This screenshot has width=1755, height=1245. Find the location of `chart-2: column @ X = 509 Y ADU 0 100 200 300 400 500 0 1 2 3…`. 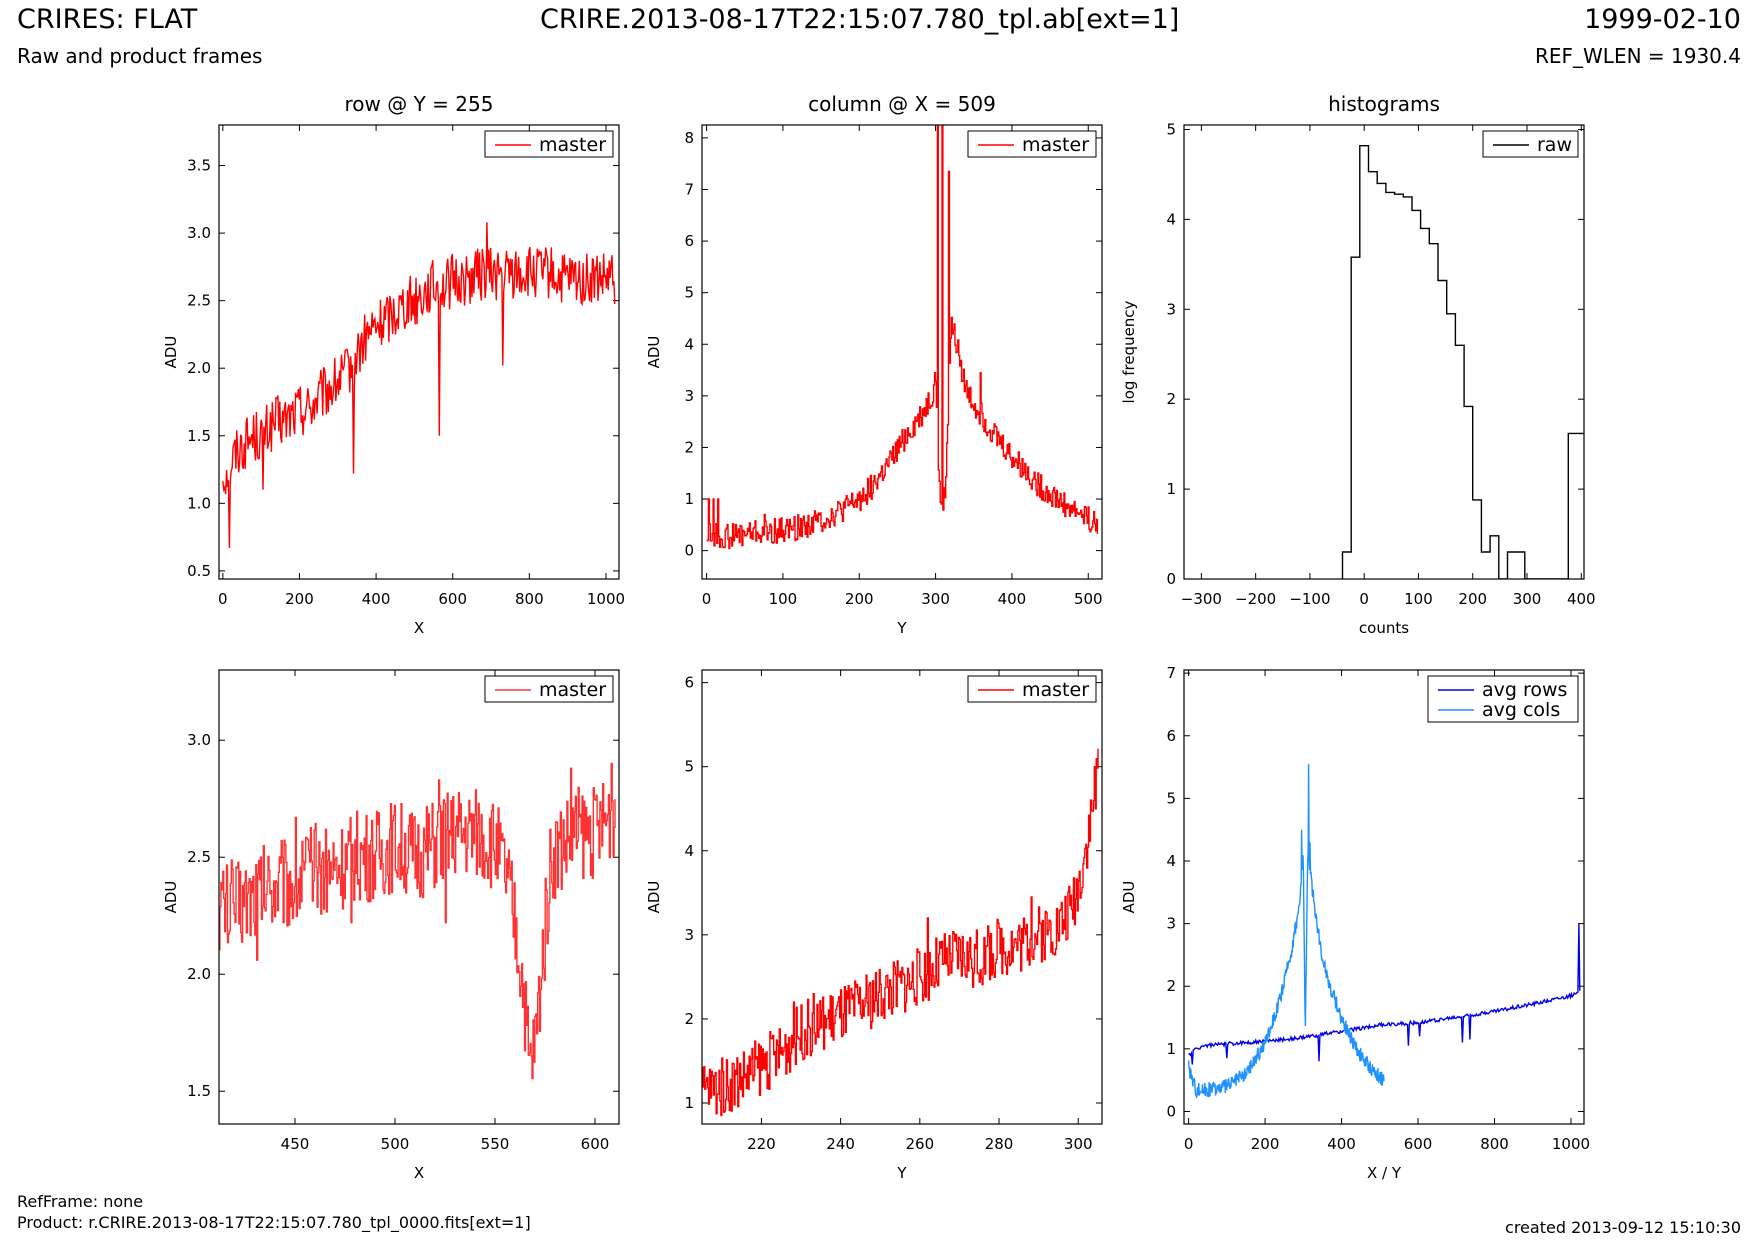

chart-2: column @ X = 509 Y ADU 0 100 200 300 400 500 0 1 2 3… is located at coordinates (874, 364).